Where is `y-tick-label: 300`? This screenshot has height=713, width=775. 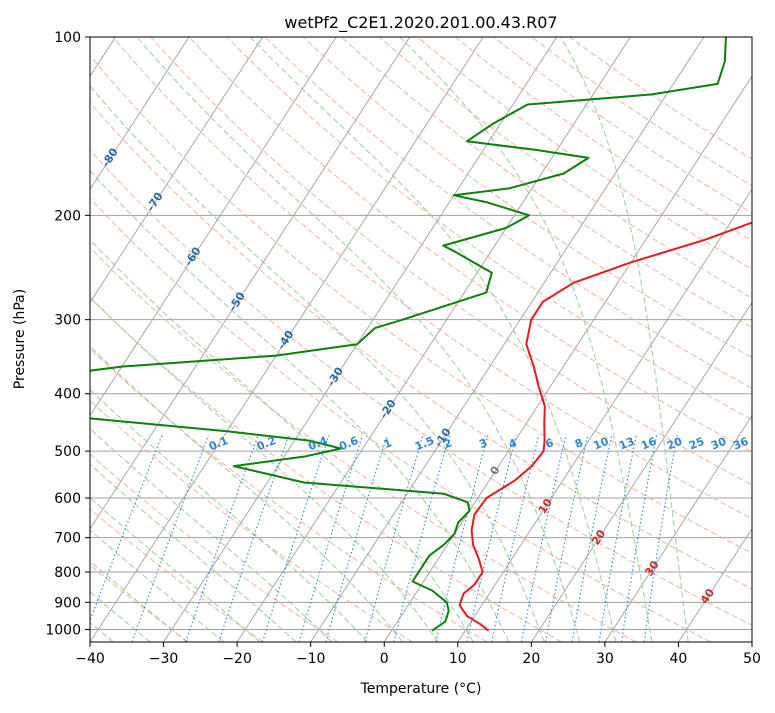 y-tick-label: 300 is located at coordinates (67, 321).